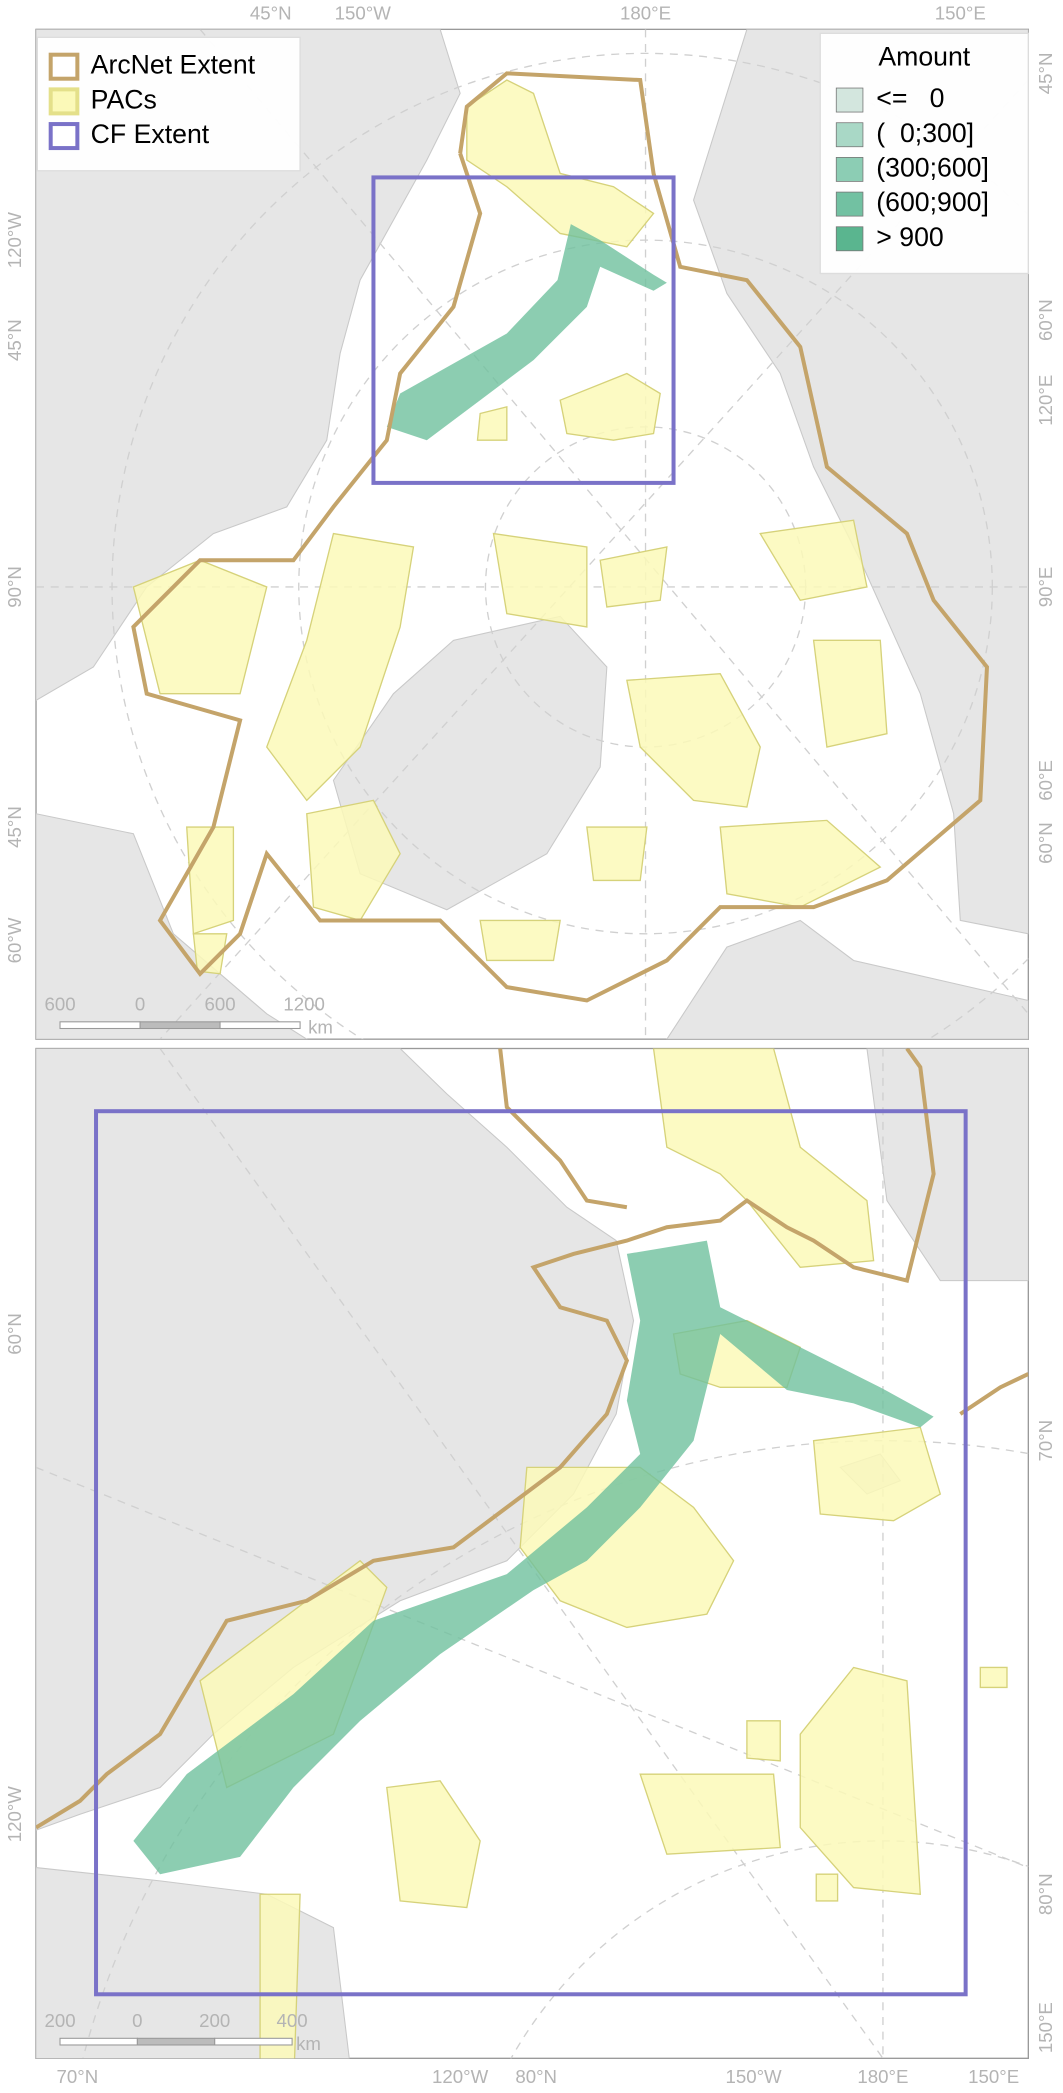 This screenshot has height=2093, width=1063. I want to click on scale-label: 400, so click(292, 2020).